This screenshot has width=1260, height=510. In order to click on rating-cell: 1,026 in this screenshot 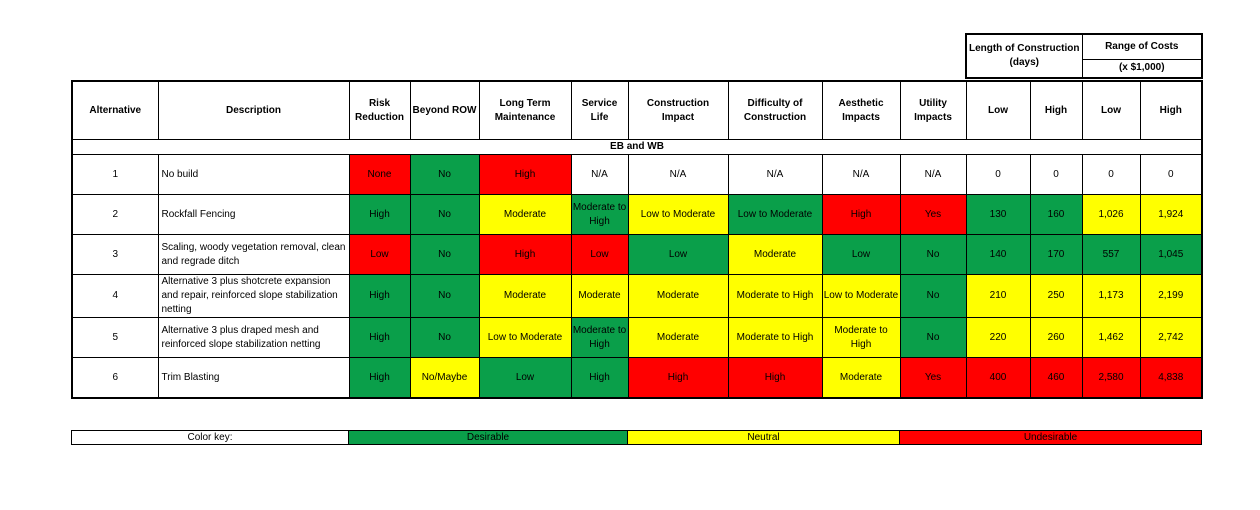, I will do `click(1111, 214)`.